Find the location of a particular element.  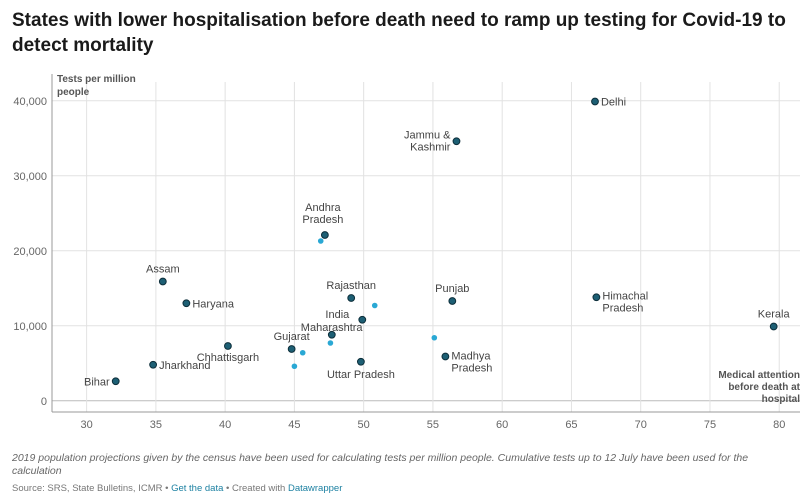

label-maharashtra: Maharashtra is located at coordinates (332, 328).